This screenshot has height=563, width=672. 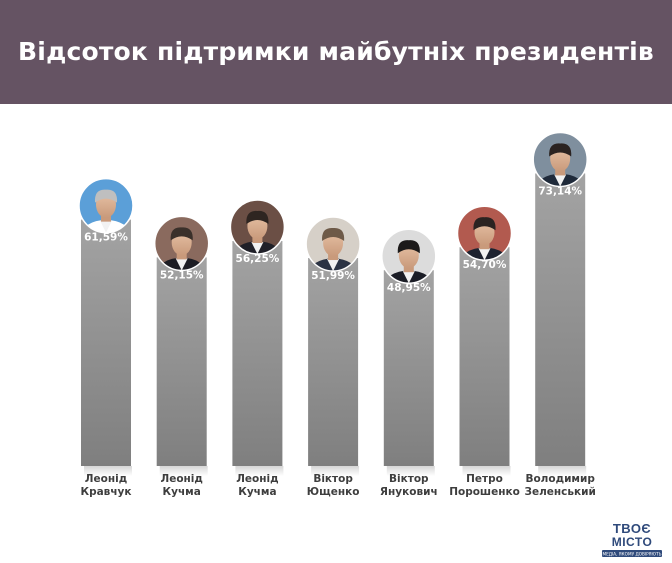 I want to click on logo-text-top: ТВОЄ, so click(x=632, y=528).